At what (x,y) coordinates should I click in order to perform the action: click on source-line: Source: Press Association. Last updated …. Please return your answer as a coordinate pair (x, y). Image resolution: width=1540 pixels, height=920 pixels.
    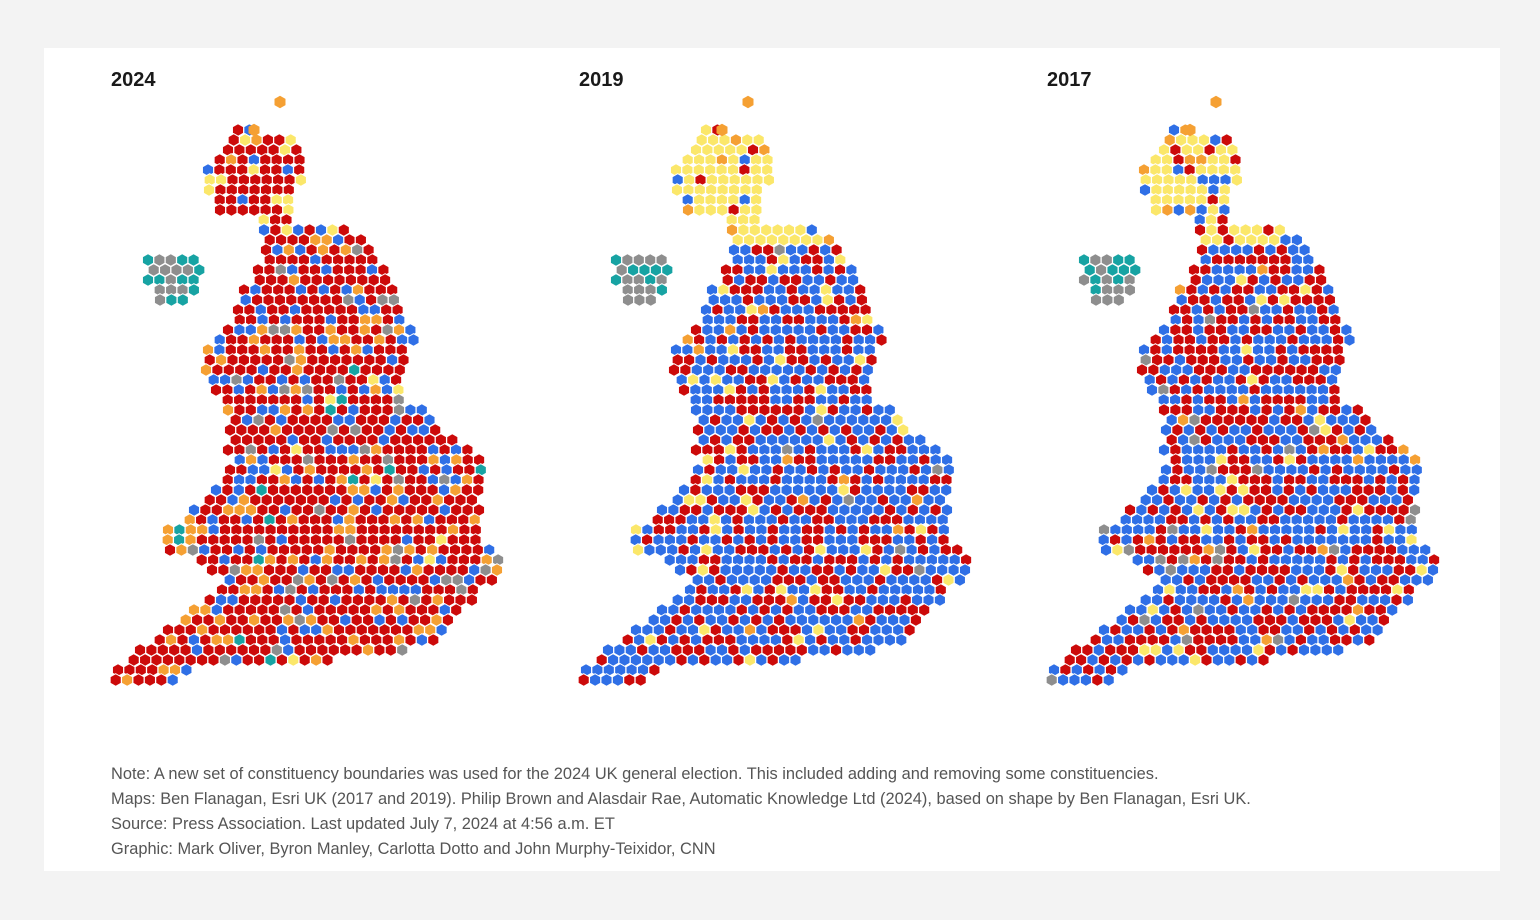
    Looking at the image, I should click on (363, 824).